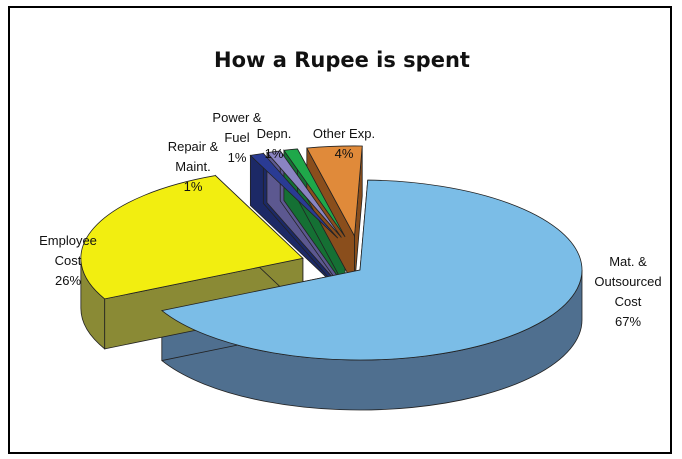  I want to click on slice-label-4: Depn. 1%, so click(274, 143).